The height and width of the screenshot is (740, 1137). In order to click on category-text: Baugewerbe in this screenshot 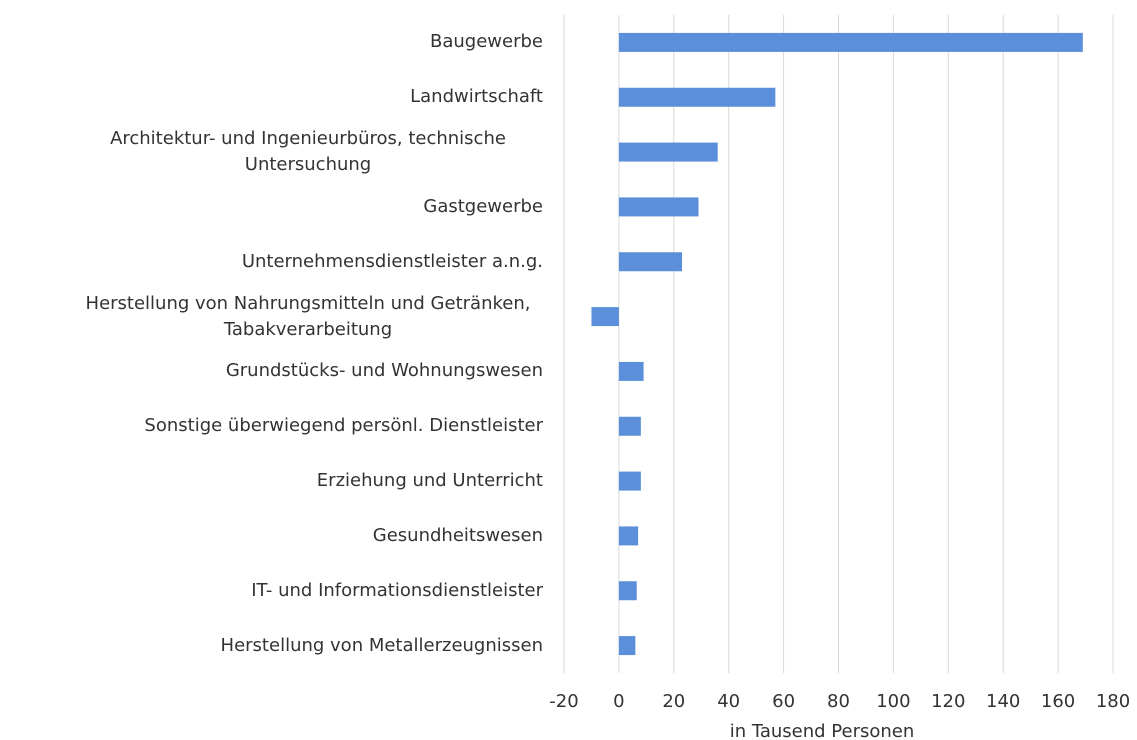, I will do `click(486, 42)`.